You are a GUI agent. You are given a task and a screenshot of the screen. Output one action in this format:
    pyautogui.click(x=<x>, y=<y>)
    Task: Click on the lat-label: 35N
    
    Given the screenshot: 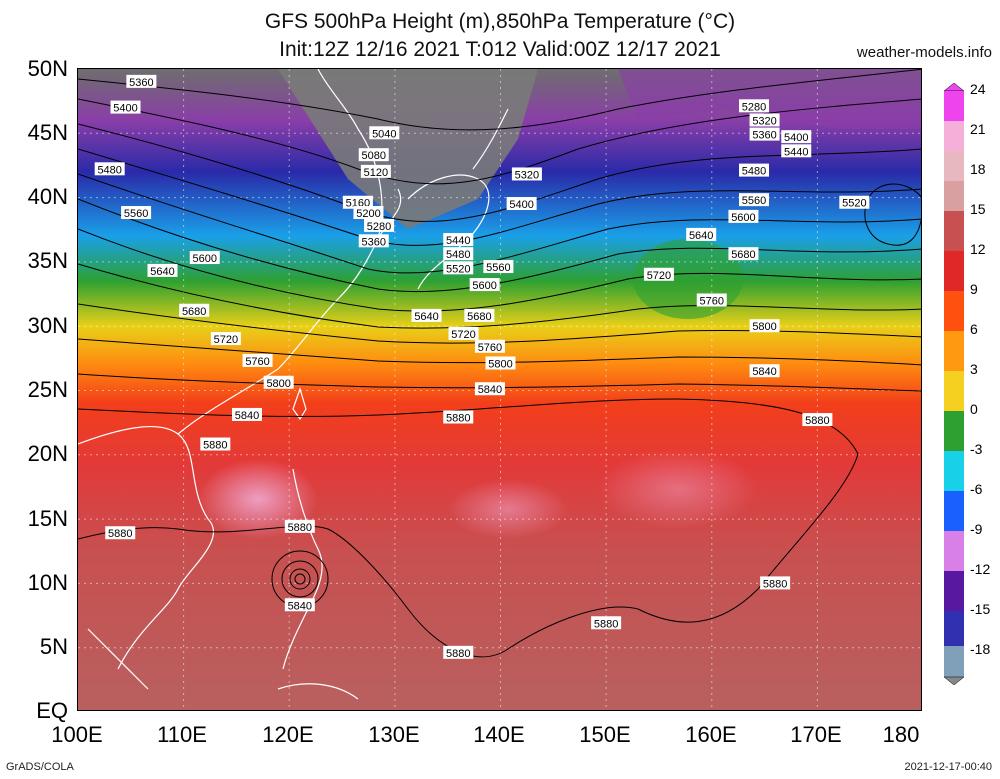 What is the action you would take?
    pyautogui.click(x=47, y=260)
    